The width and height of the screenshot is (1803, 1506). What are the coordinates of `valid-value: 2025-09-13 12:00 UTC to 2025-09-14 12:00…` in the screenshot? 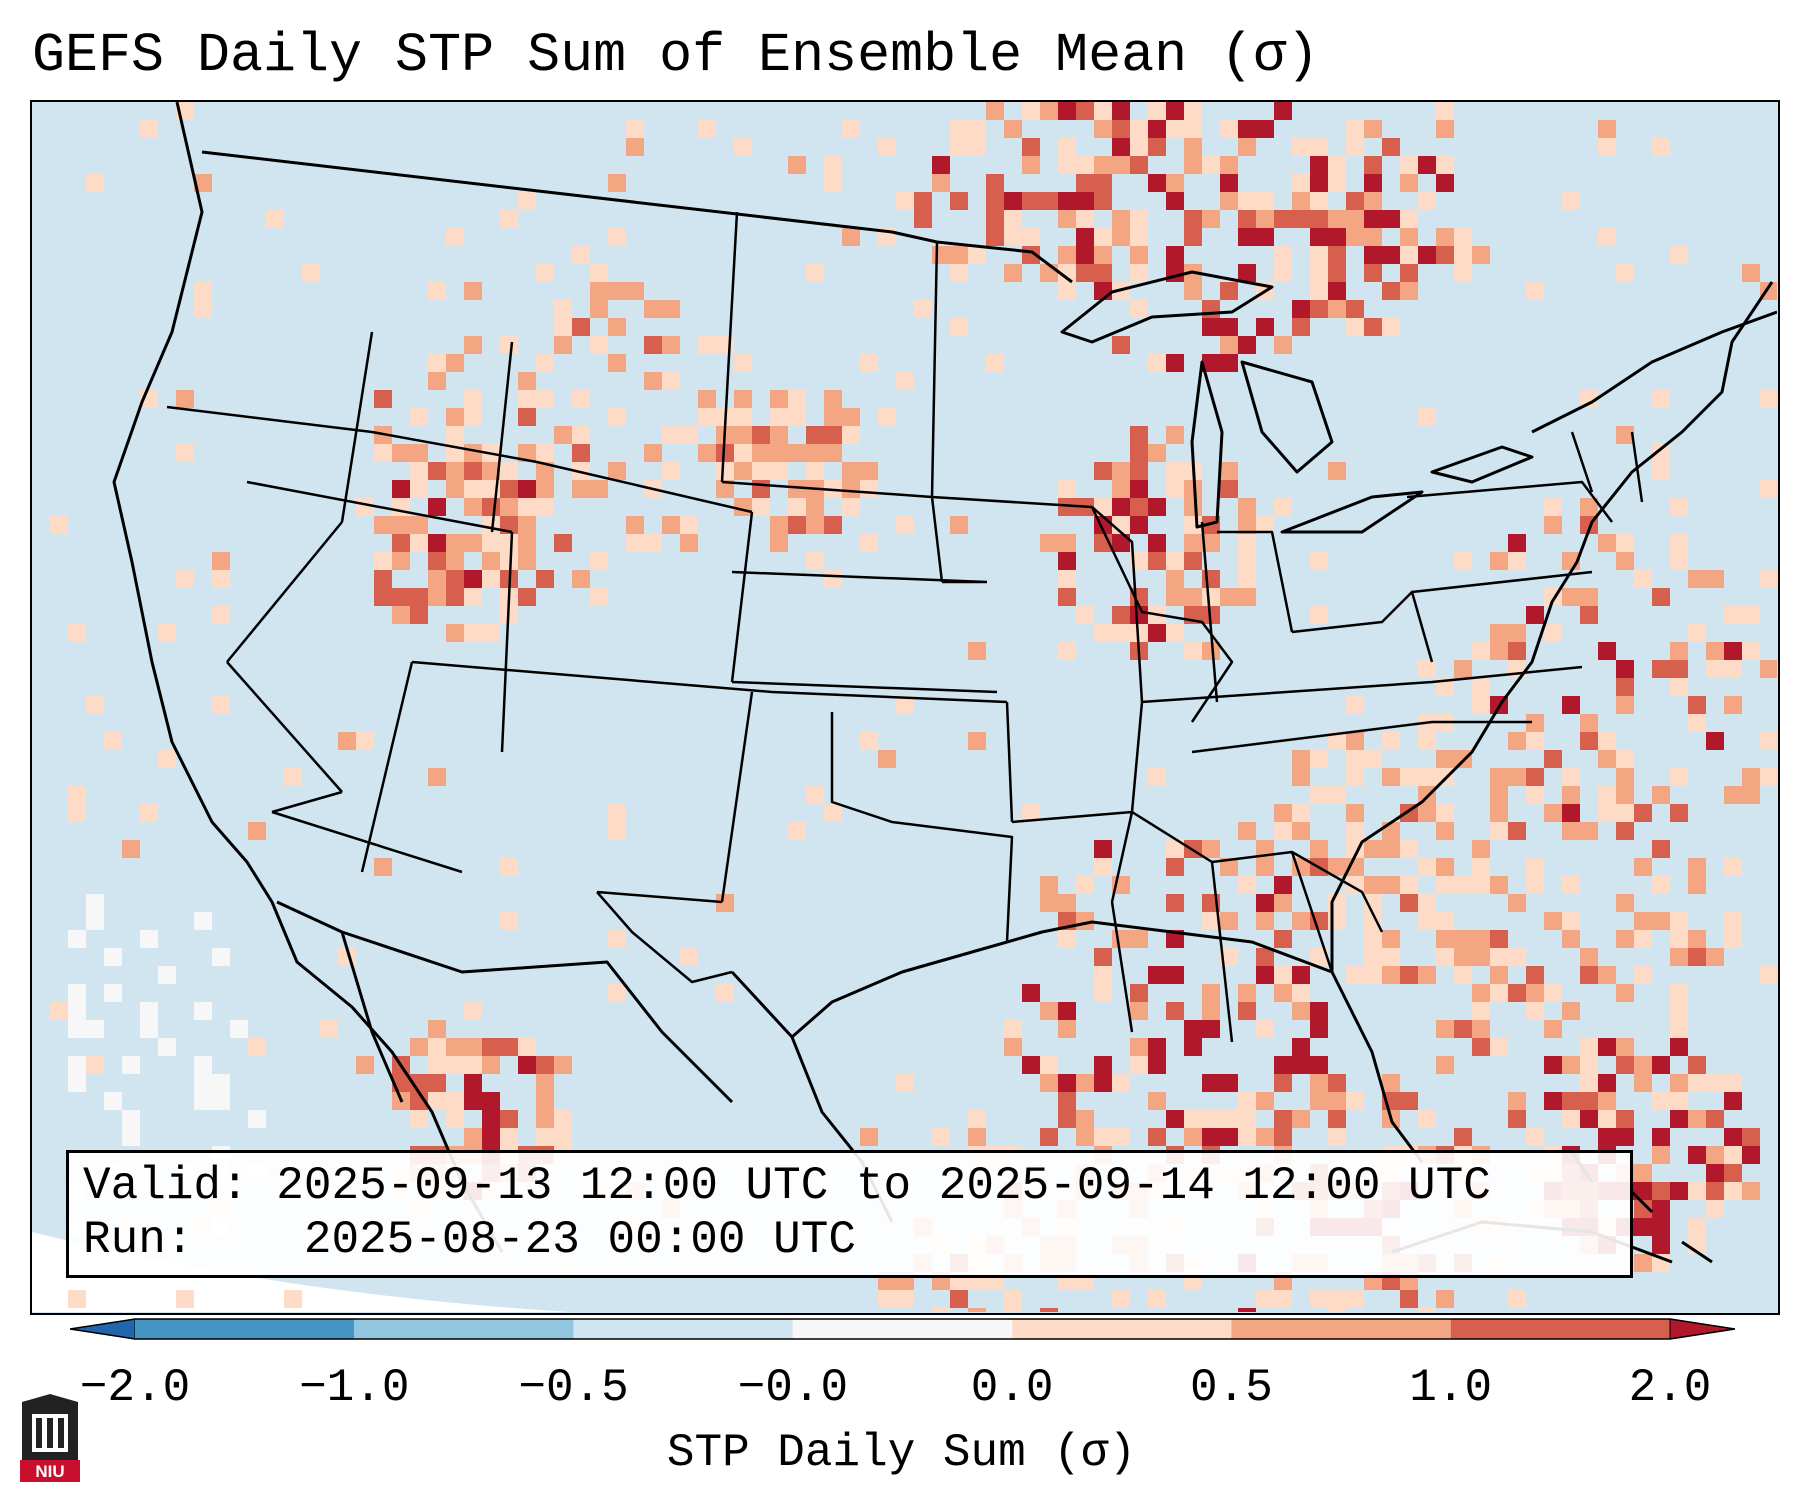 It's located at (883, 1186).